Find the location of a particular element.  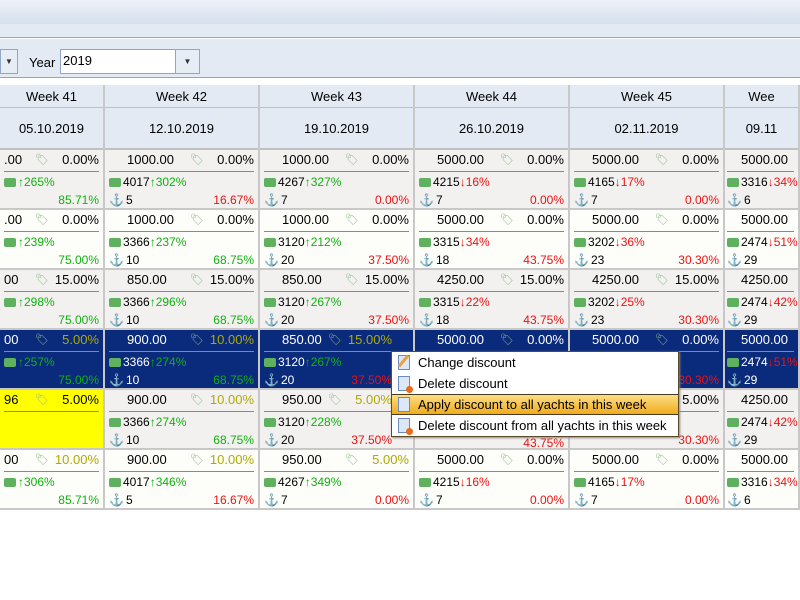

discount-value: 15.00% is located at coordinates (231, 279).